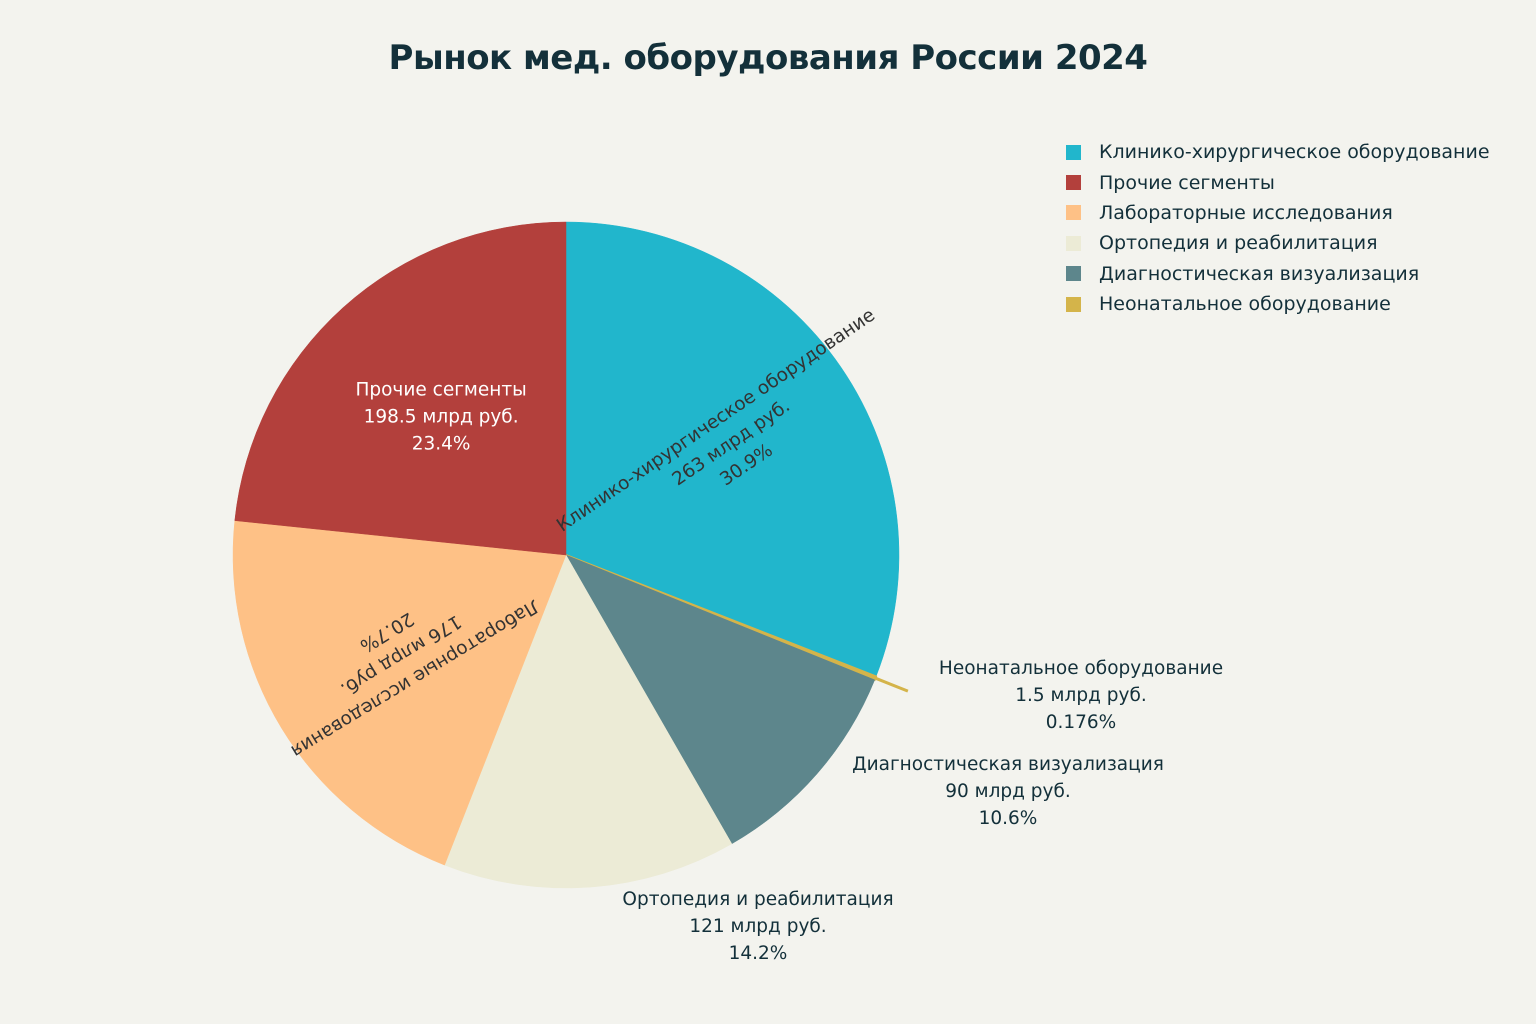 This screenshot has width=1536, height=1024. What do you see at coordinates (720, 699) in the screenshot?
I see `pie-slice-диагностическая-визуализация` at bounding box center [720, 699].